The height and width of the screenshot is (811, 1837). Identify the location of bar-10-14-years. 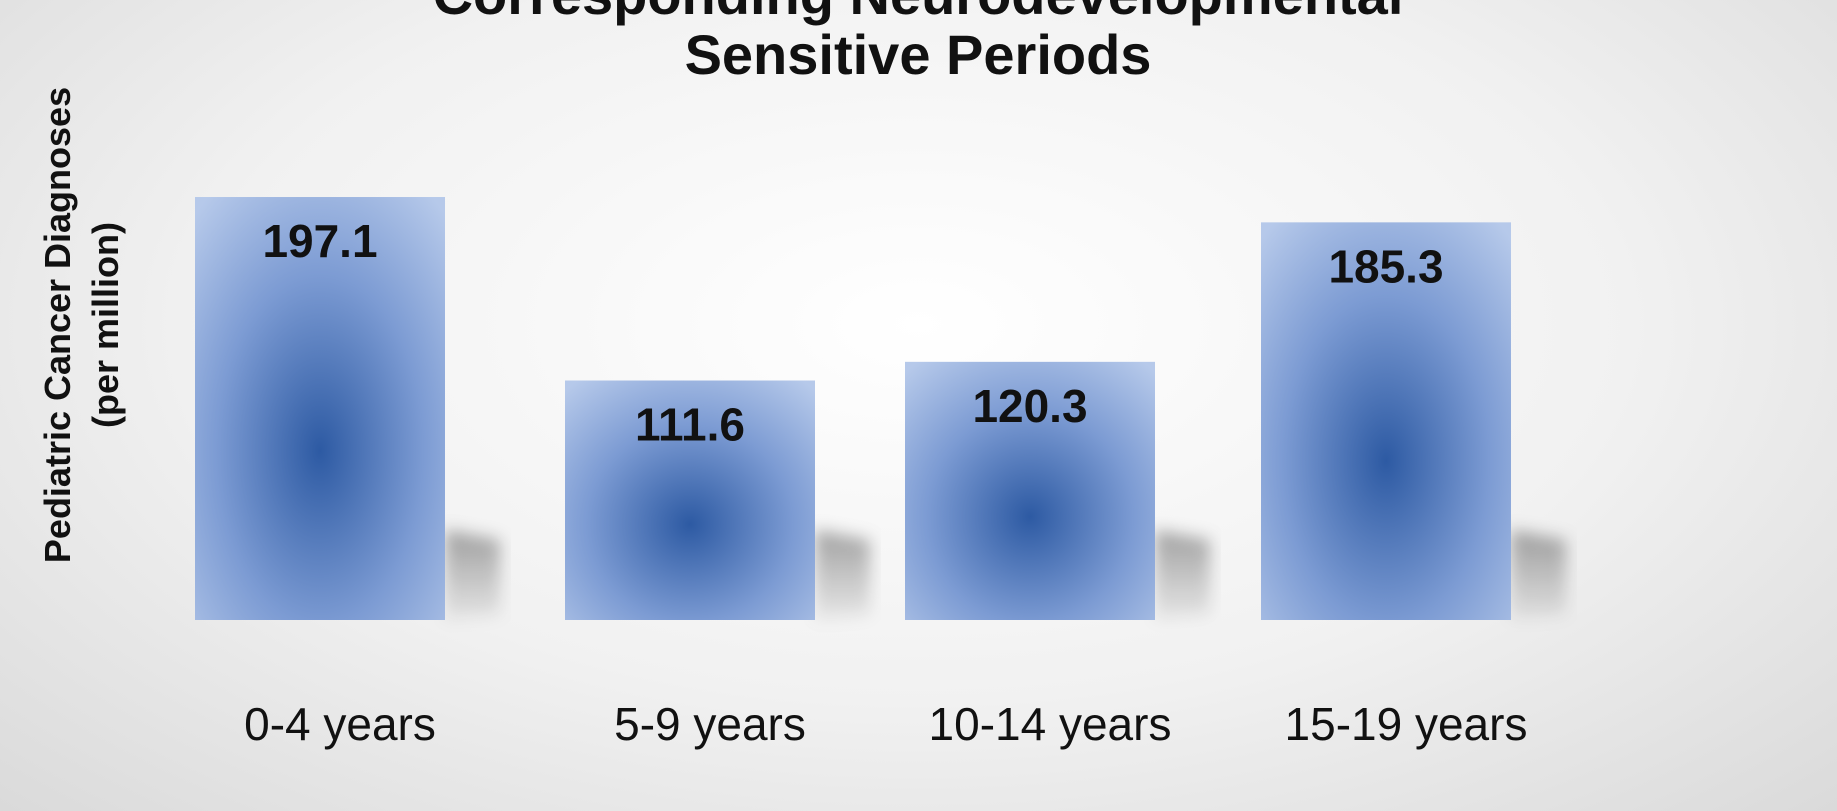
(1030, 490).